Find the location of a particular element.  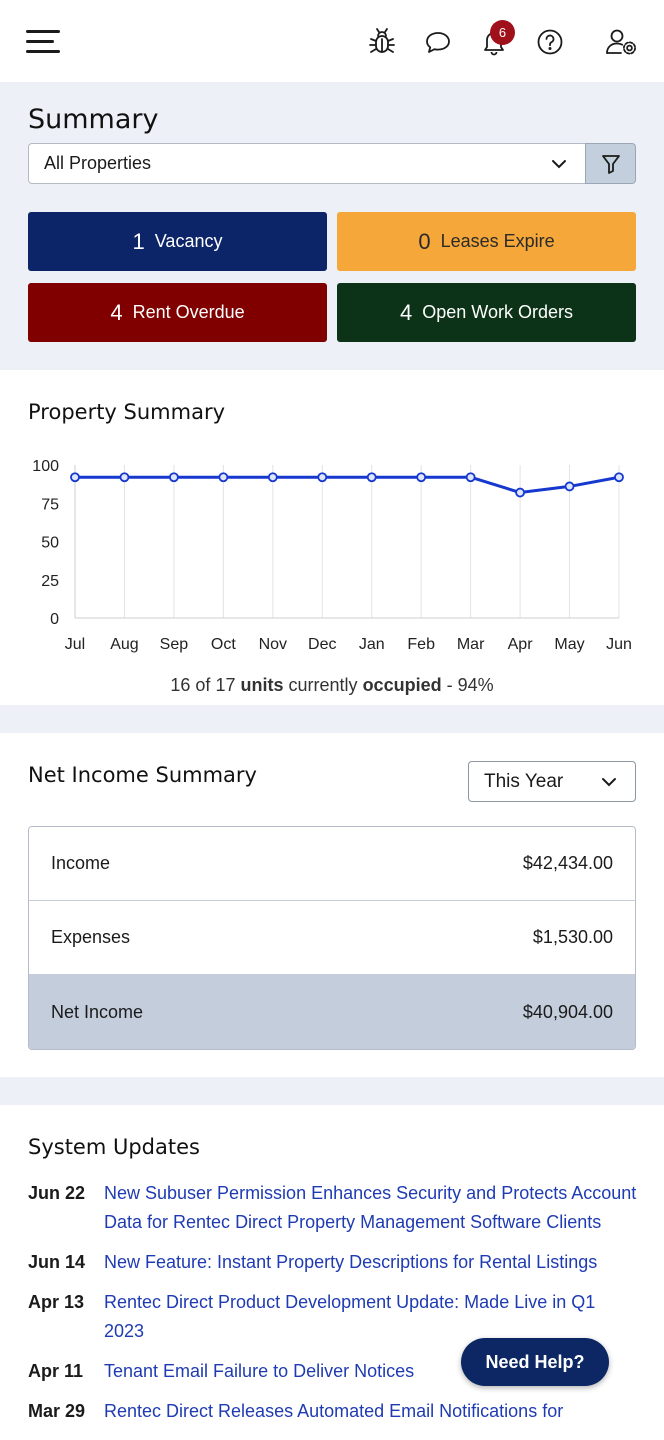

filter-button is located at coordinates (610, 163).